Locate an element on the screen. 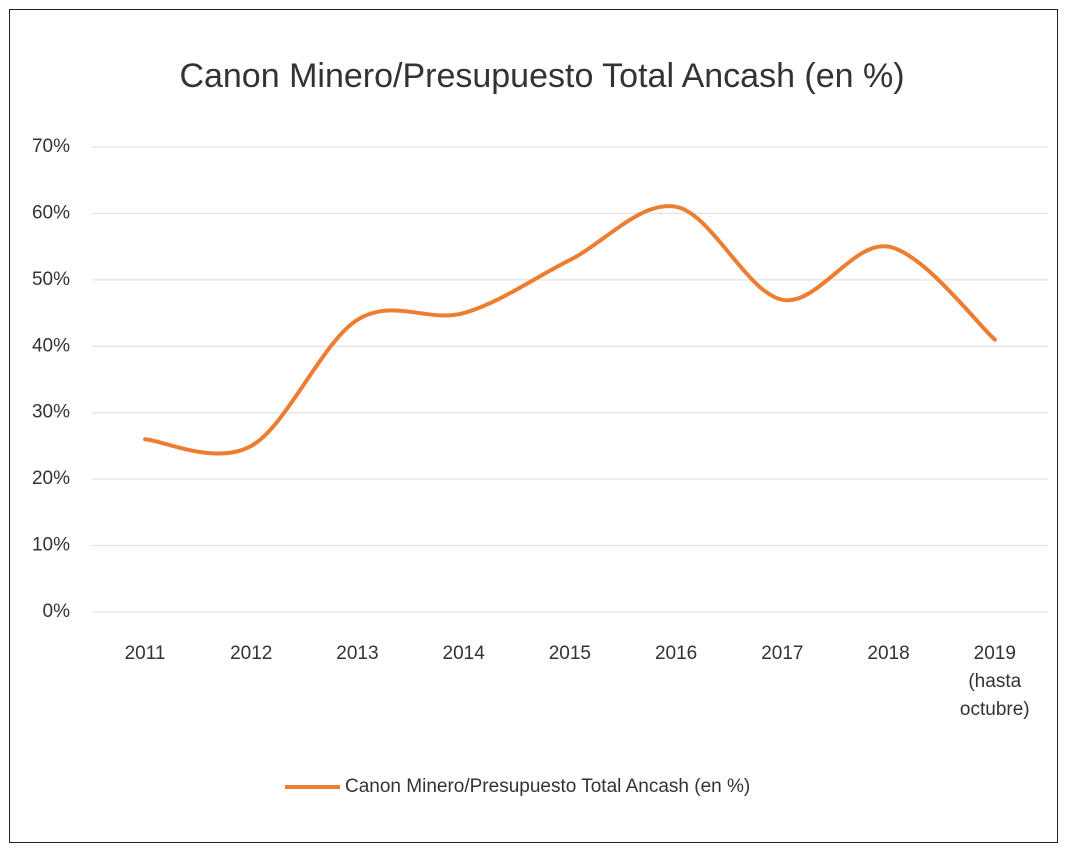 This screenshot has width=1067, height=850. x-tick-label: 2015 is located at coordinates (570, 653).